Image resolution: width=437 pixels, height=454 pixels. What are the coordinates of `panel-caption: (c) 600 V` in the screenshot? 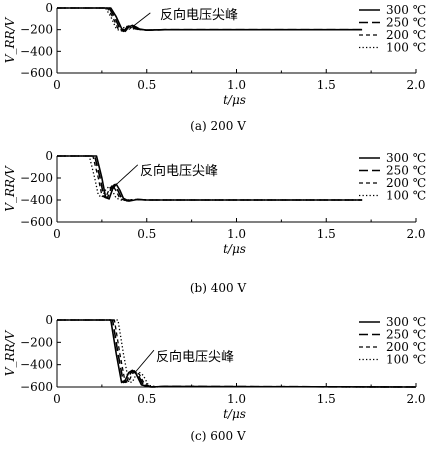 It's located at (218, 436).